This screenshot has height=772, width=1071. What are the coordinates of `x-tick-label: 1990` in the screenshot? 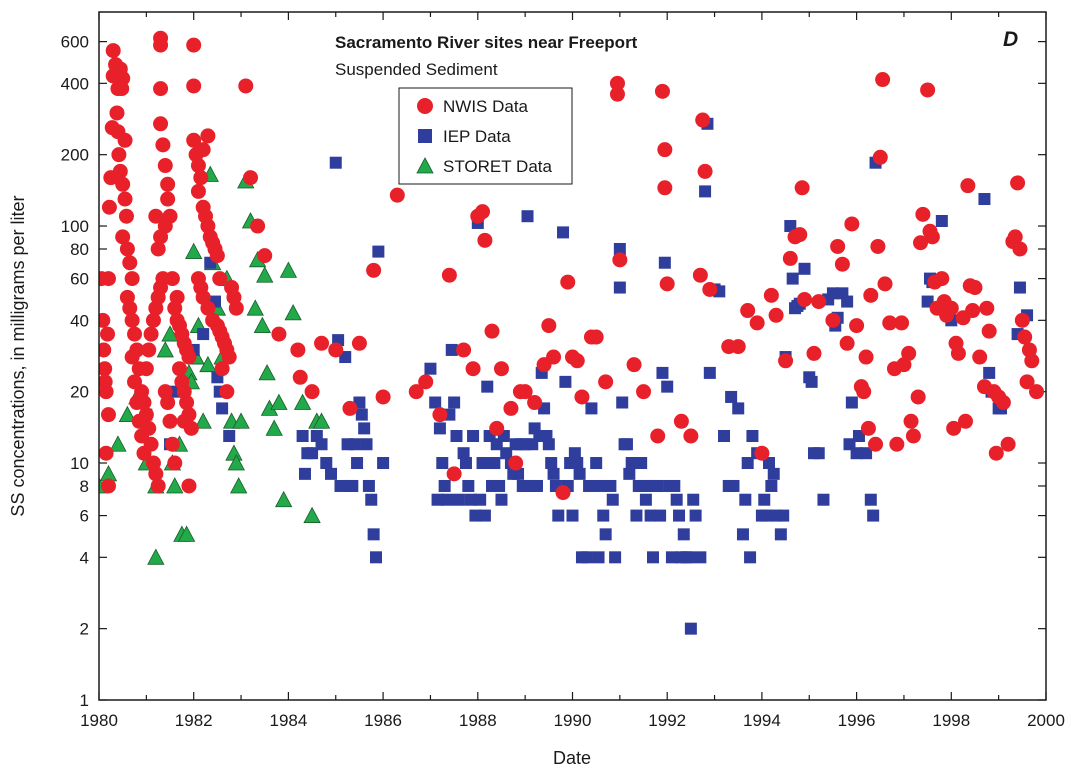 It's located at (573, 720).